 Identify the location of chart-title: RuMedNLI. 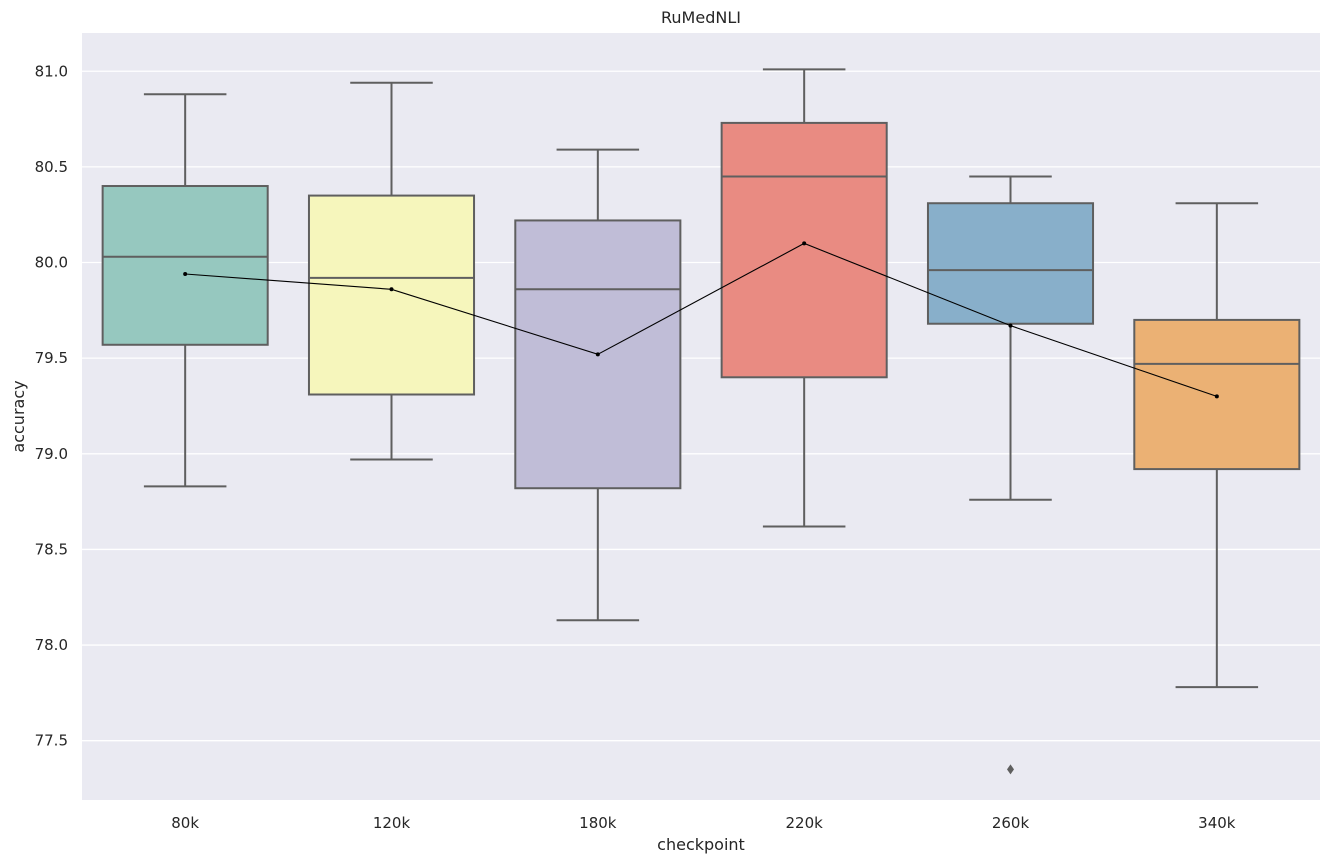
(701, 17).